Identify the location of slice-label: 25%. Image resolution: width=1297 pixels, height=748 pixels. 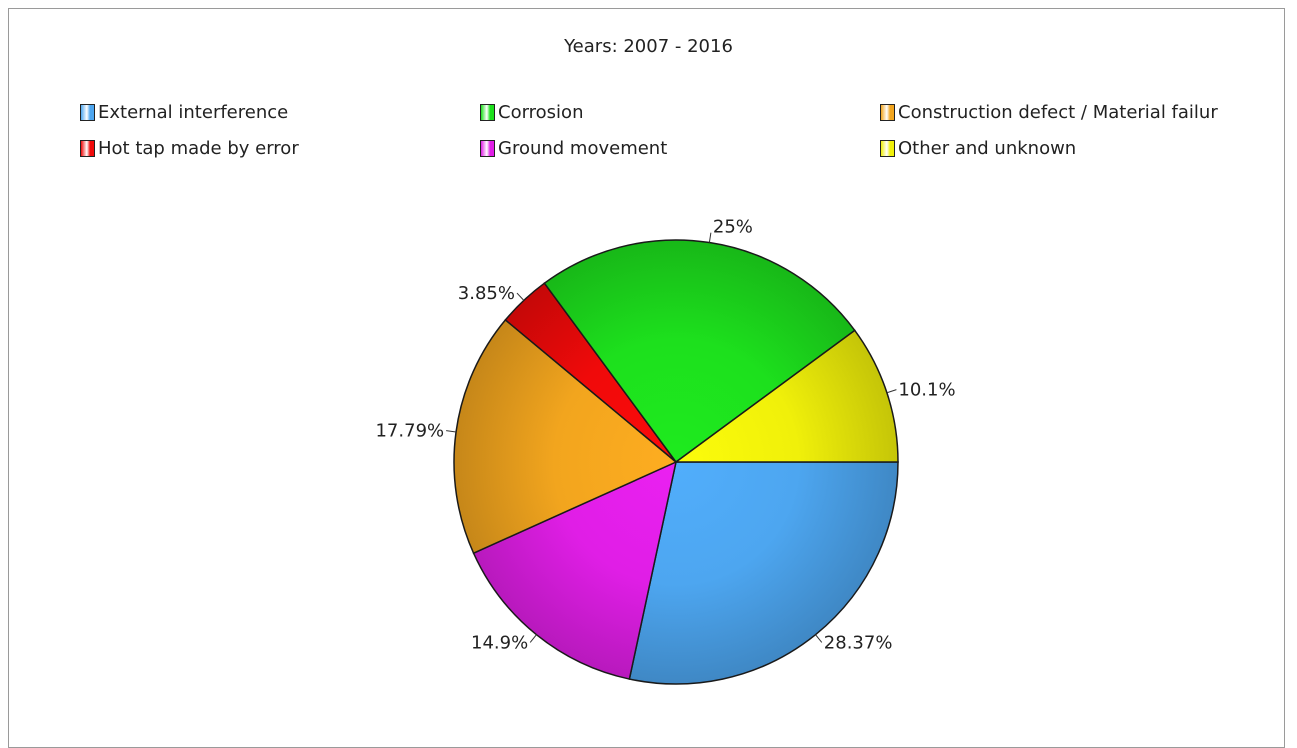
(733, 227).